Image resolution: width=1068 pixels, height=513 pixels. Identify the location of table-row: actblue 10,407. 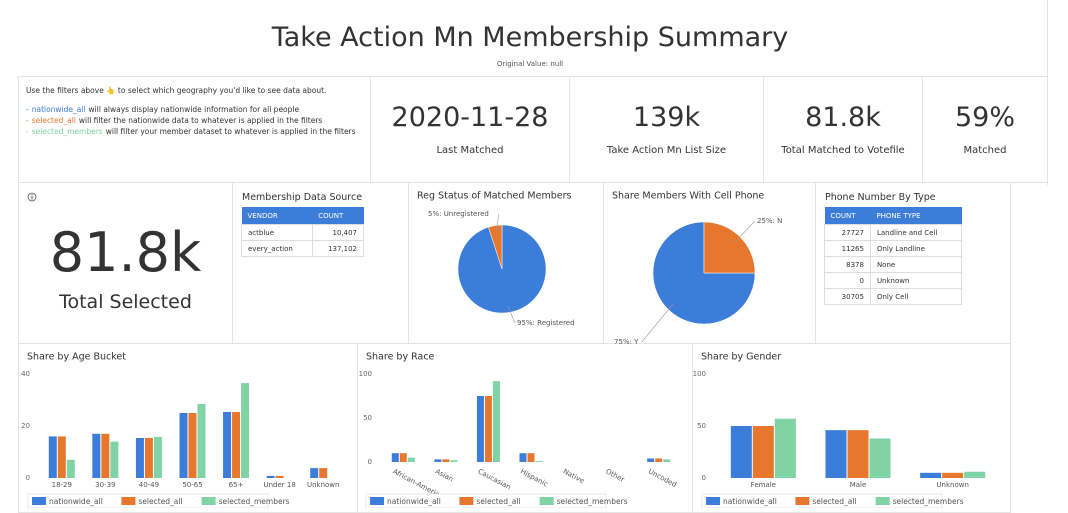
(303, 232).